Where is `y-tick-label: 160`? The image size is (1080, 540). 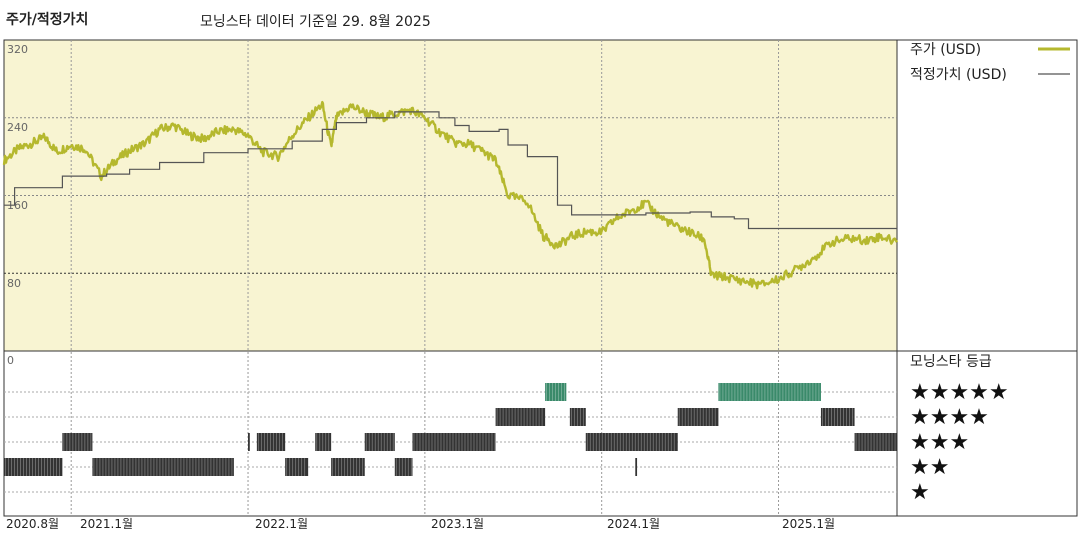
y-tick-label: 160 is located at coordinates (17, 205).